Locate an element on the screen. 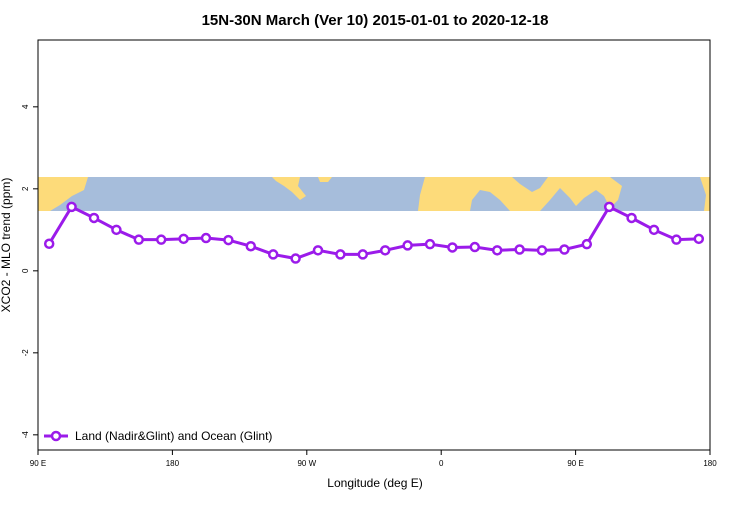  y-tick-label: 4 is located at coordinates (25, 106).